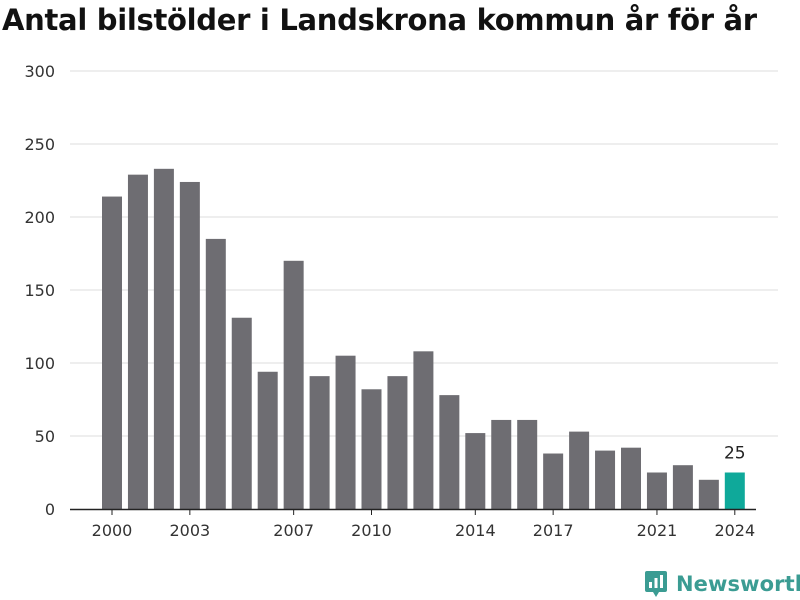  I want to click on bar-2016, so click(527, 464).